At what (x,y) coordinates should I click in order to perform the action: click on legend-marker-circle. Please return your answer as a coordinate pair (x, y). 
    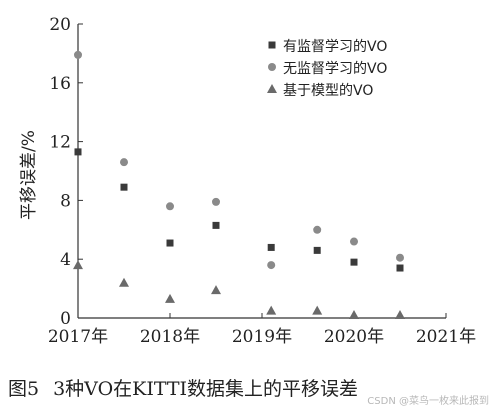
    Looking at the image, I should click on (272, 67).